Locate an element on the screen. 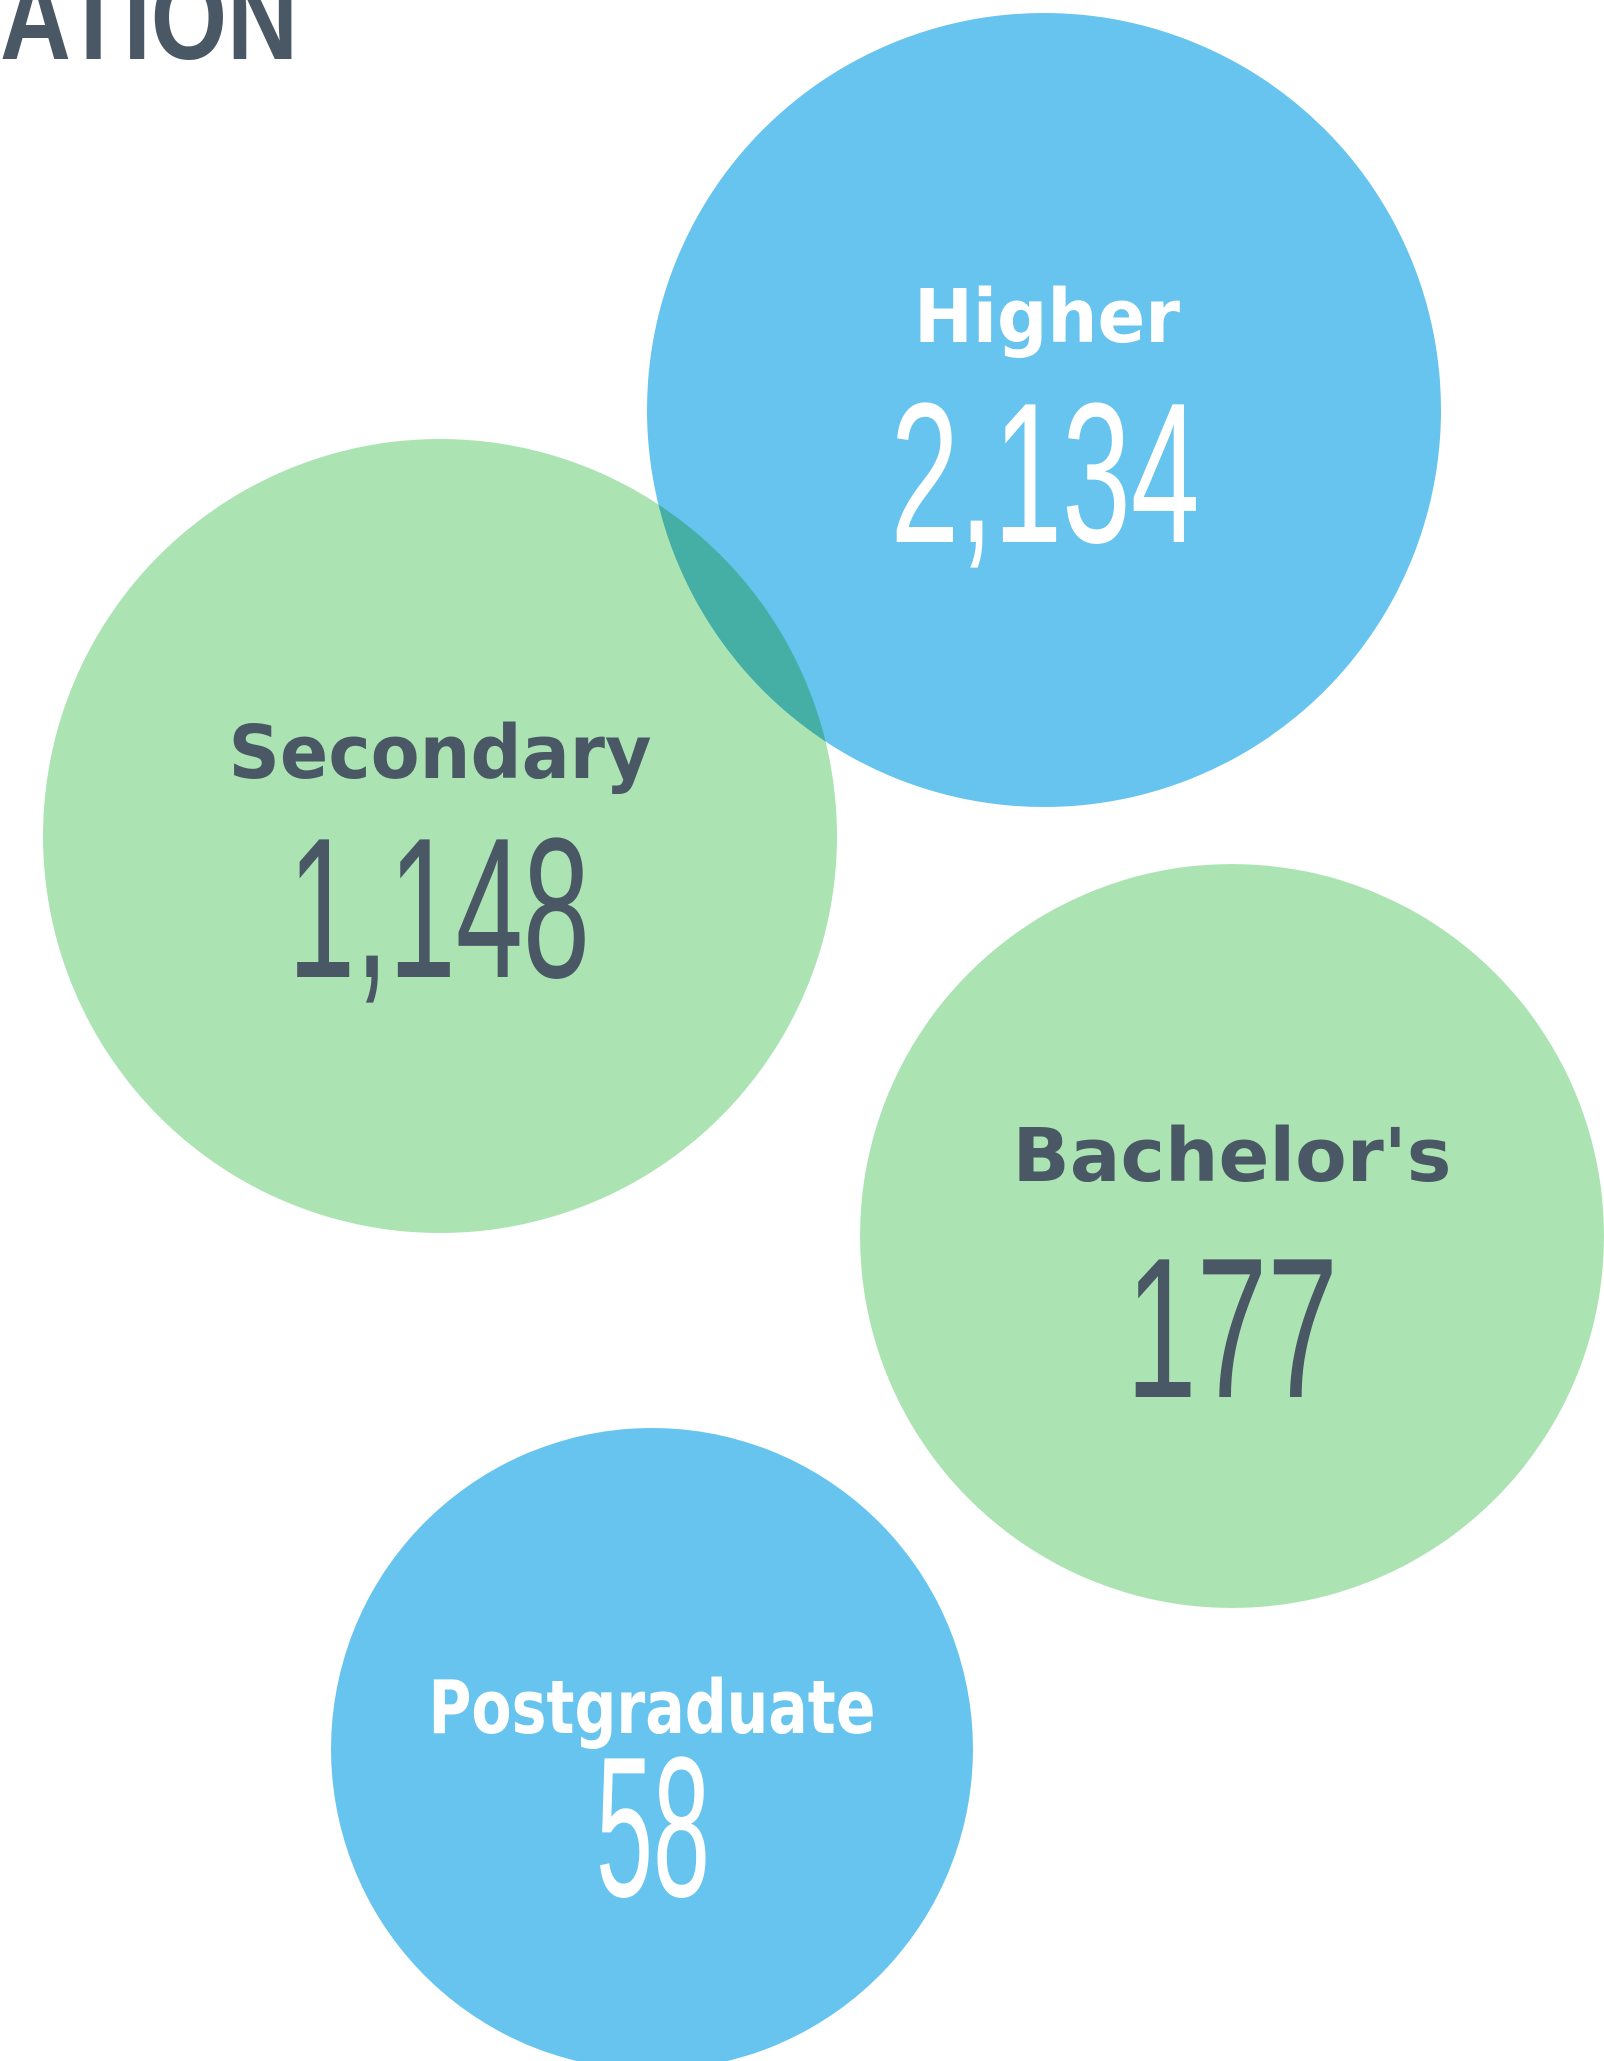 This screenshot has height=2061, width=1604. title: ATION is located at coordinates (149, 42).